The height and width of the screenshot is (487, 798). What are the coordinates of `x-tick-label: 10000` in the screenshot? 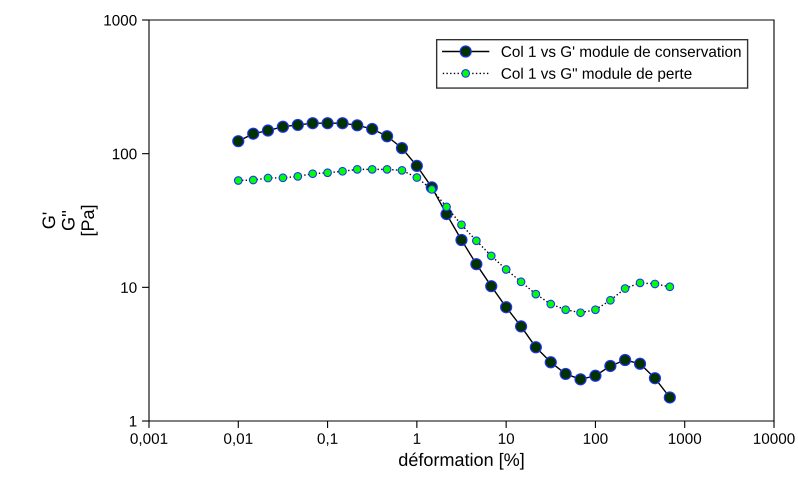 It's located at (774, 438).